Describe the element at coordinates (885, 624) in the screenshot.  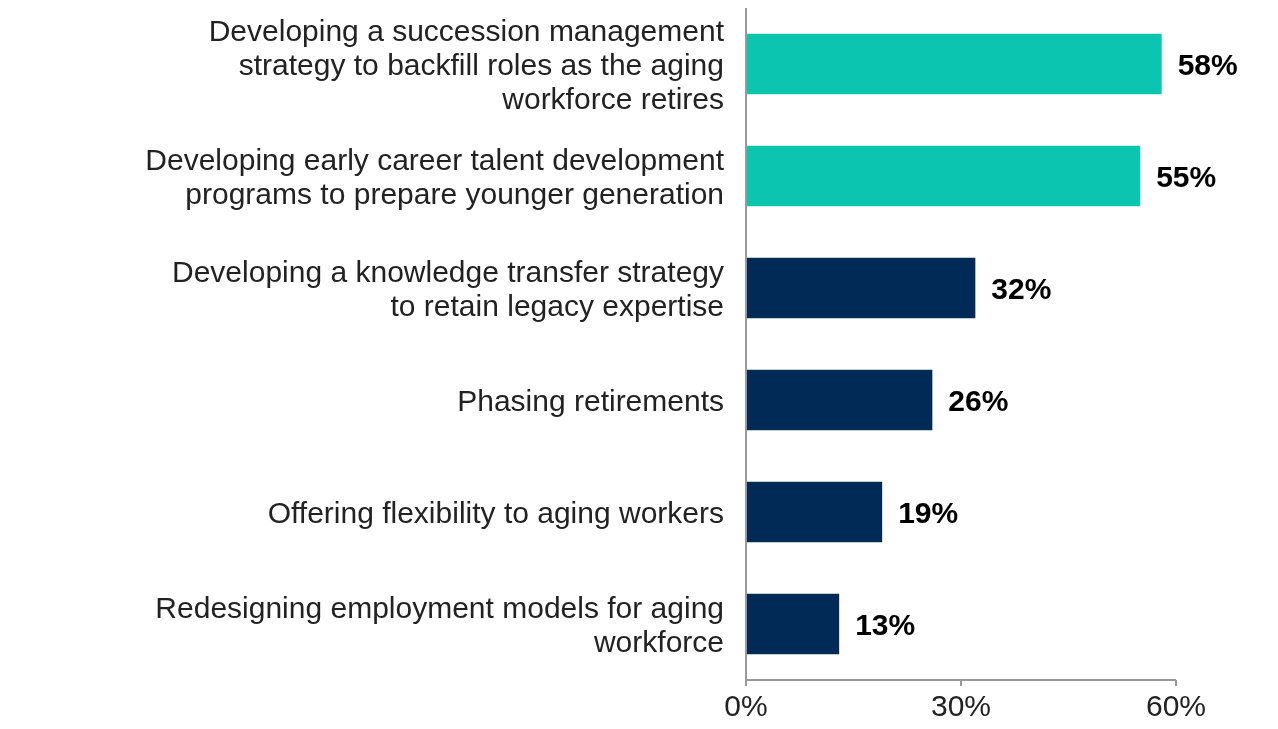
I see `data-label: 13%` at that location.